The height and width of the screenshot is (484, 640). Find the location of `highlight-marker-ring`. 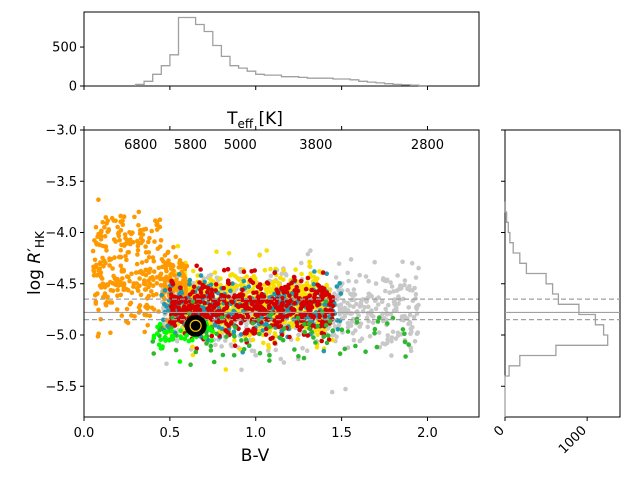

highlight-marker-ring is located at coordinates (195, 325).